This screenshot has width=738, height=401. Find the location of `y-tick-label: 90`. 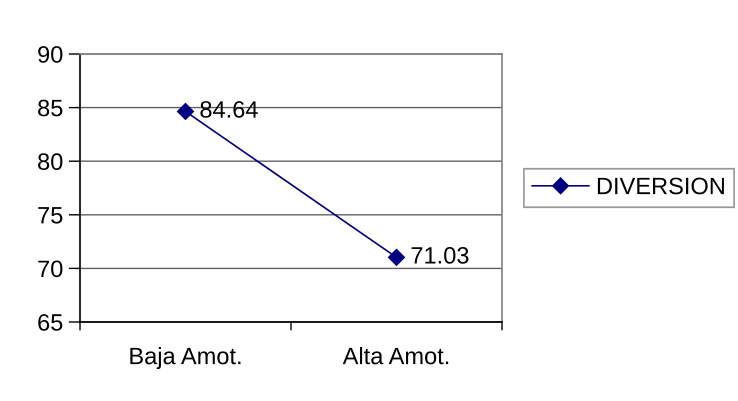

y-tick-label: 90 is located at coordinates (50, 54).